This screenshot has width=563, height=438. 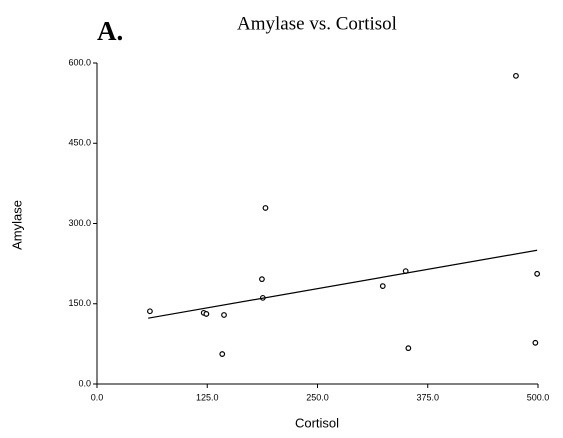 What do you see at coordinates (317, 397) in the screenshot?
I see `x-tick-label: 250.0` at bounding box center [317, 397].